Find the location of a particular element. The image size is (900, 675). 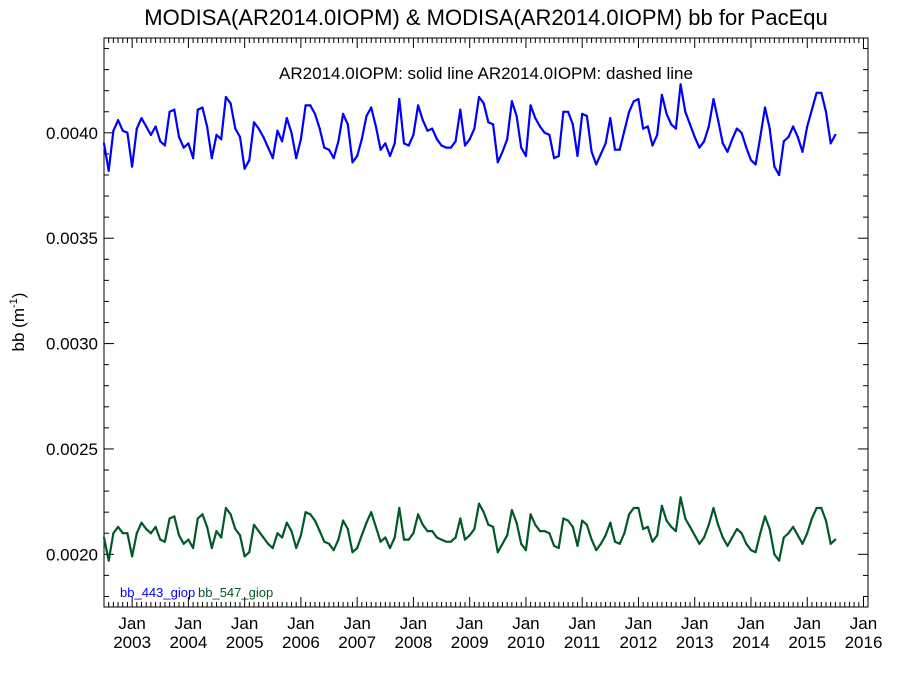

legend: bb_443_giop bb_547_giop is located at coordinates (196, 592).